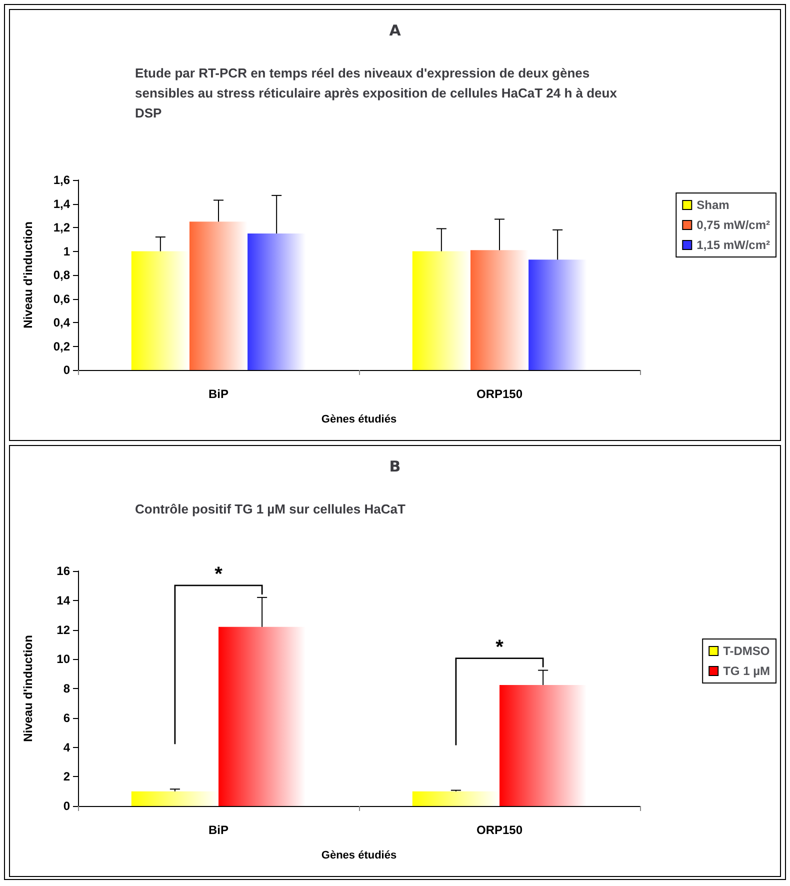 The image size is (790, 886). Describe the element at coordinates (746, 651) in the screenshot. I see `legend-label: T-DMSO` at that location.